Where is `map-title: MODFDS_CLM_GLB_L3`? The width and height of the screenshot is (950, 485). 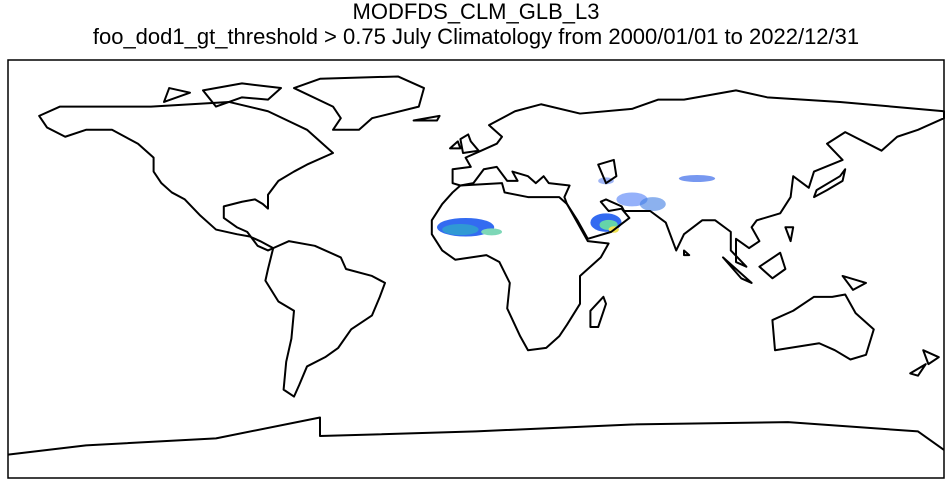
map-title: MODFDS_CLM_GLB_L3 is located at coordinates (476, 12).